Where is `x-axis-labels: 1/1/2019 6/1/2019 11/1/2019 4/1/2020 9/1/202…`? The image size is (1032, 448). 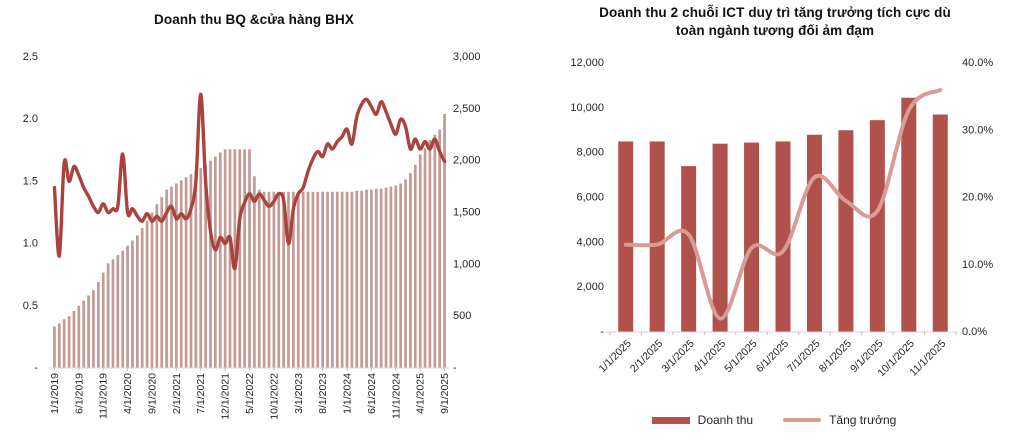
x-axis-labels: 1/1/2019 6/1/2019 11/1/2019 4/1/2020 9/1/202… is located at coordinates (250, 396).